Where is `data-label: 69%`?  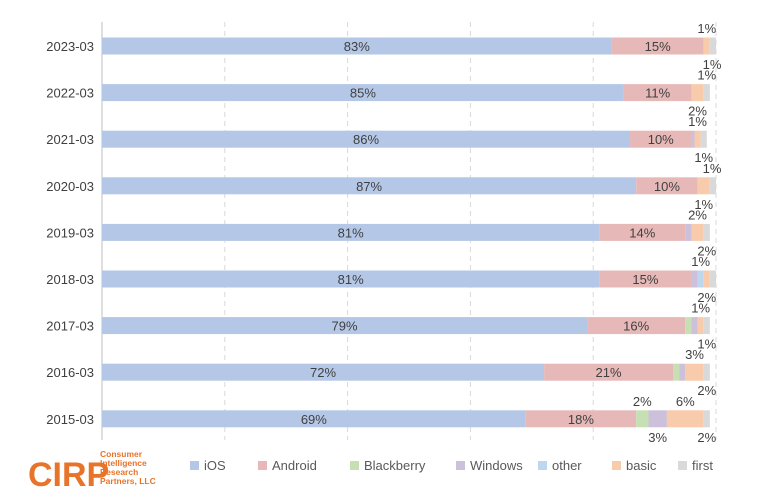 data-label: 69% is located at coordinates (314, 419).